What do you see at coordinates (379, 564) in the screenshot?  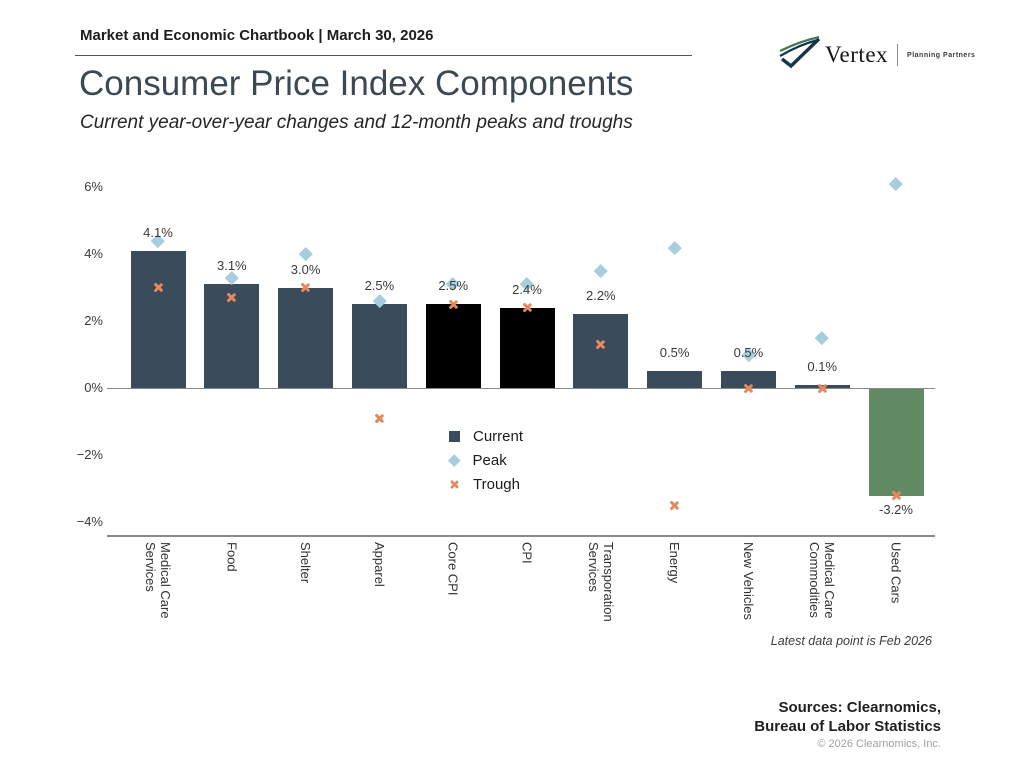 I see `category-label: Apparel` at bounding box center [379, 564].